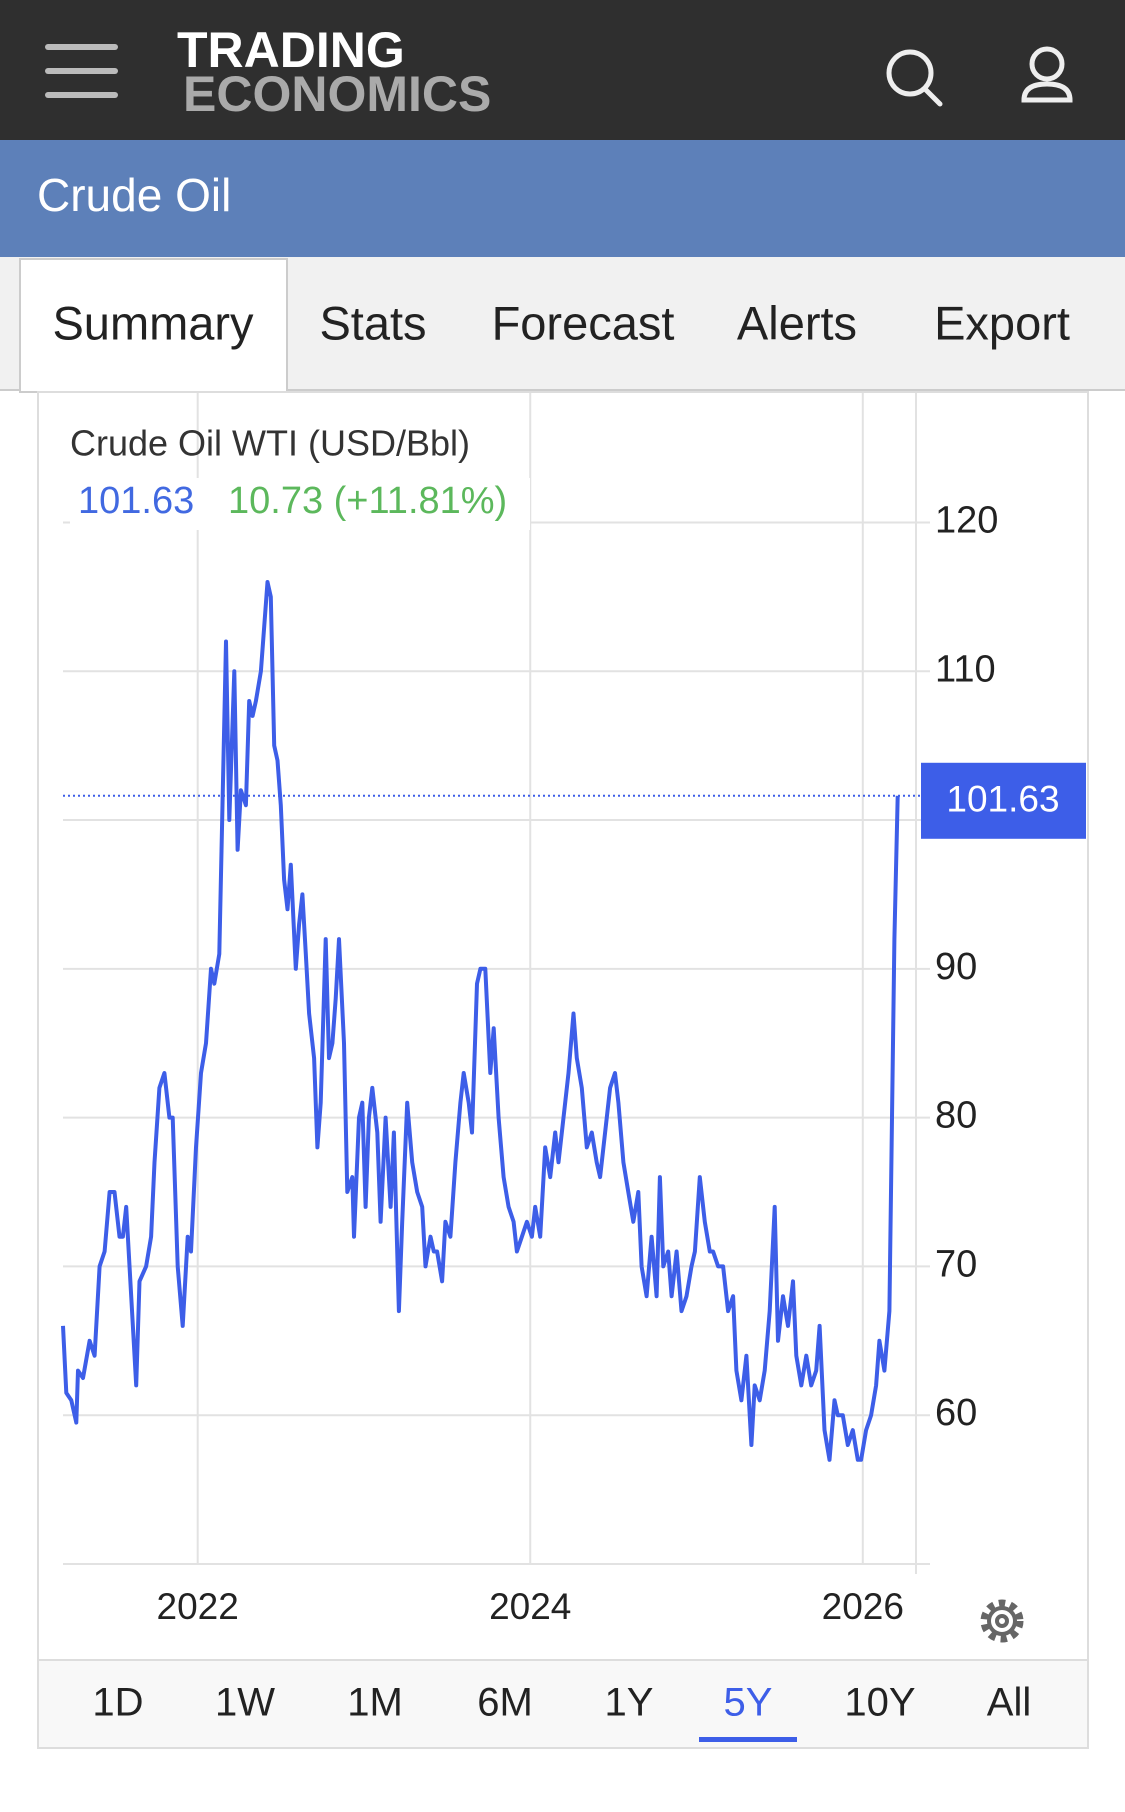  Describe the element at coordinates (337, 94) in the screenshot. I see `logo-bottom: ECONOMICS` at that location.